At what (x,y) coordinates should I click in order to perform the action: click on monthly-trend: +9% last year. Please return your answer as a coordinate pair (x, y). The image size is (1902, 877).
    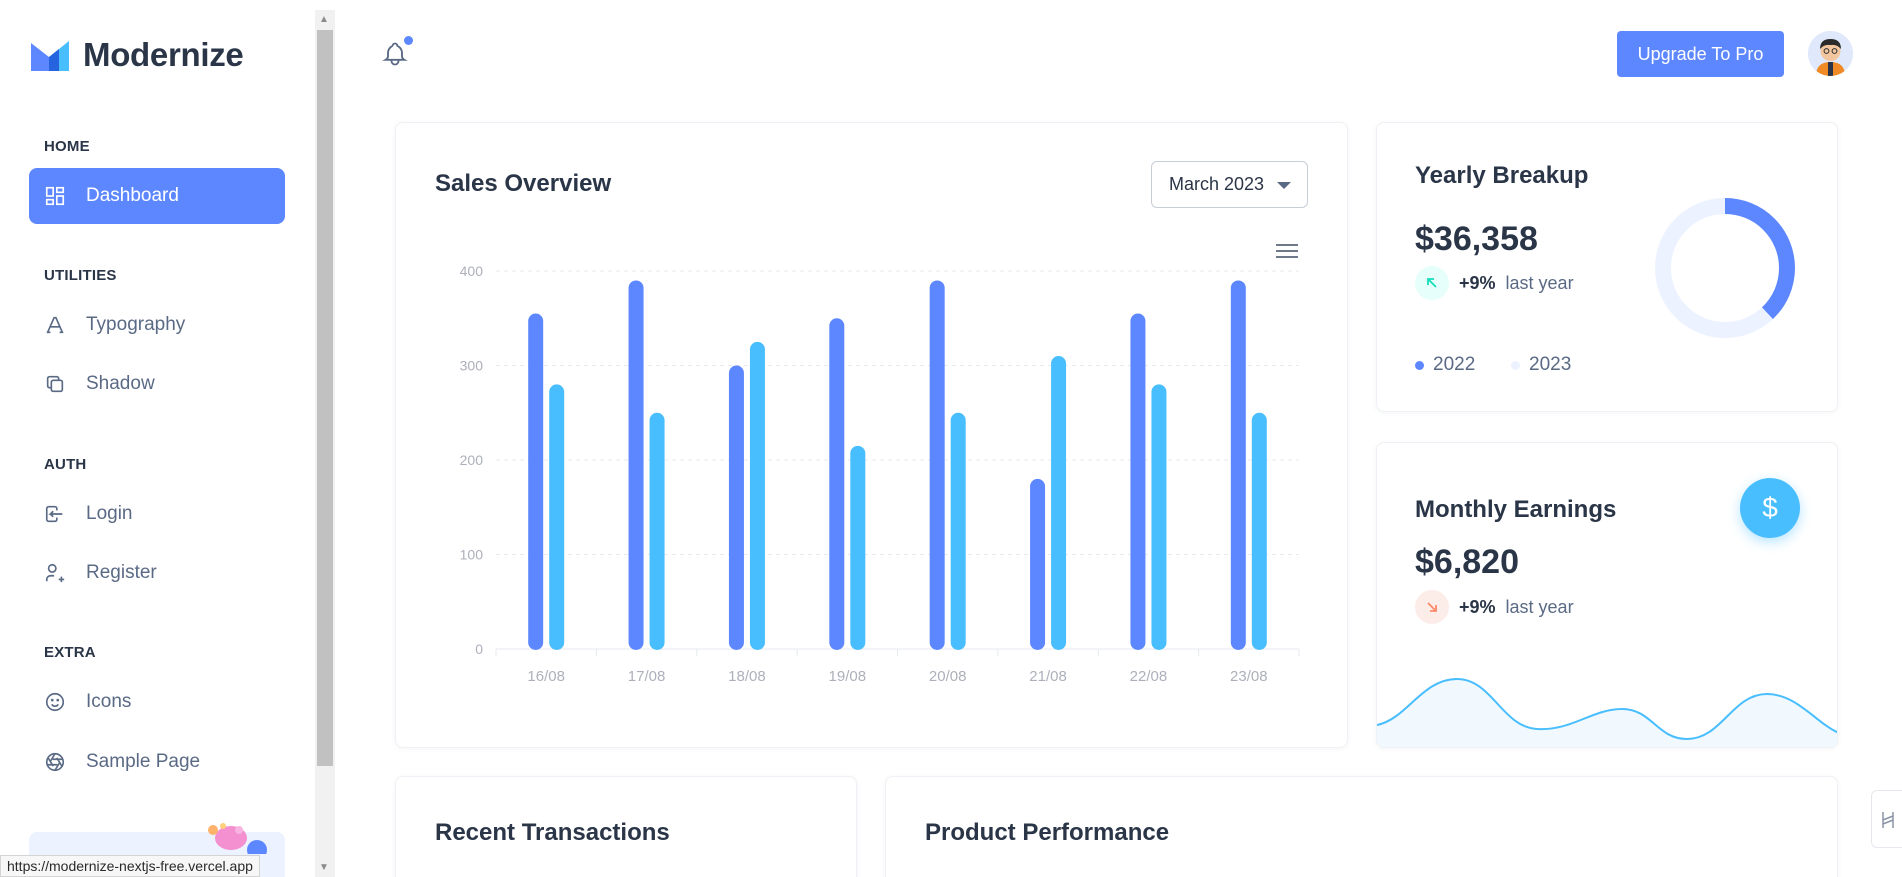
    Looking at the image, I should click on (1494, 607).